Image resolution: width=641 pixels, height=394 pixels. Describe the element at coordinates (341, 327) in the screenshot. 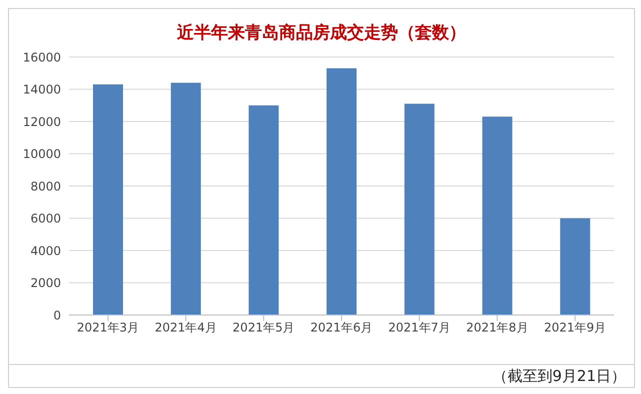

I see `x-tick-label: 2021年6月` at that location.